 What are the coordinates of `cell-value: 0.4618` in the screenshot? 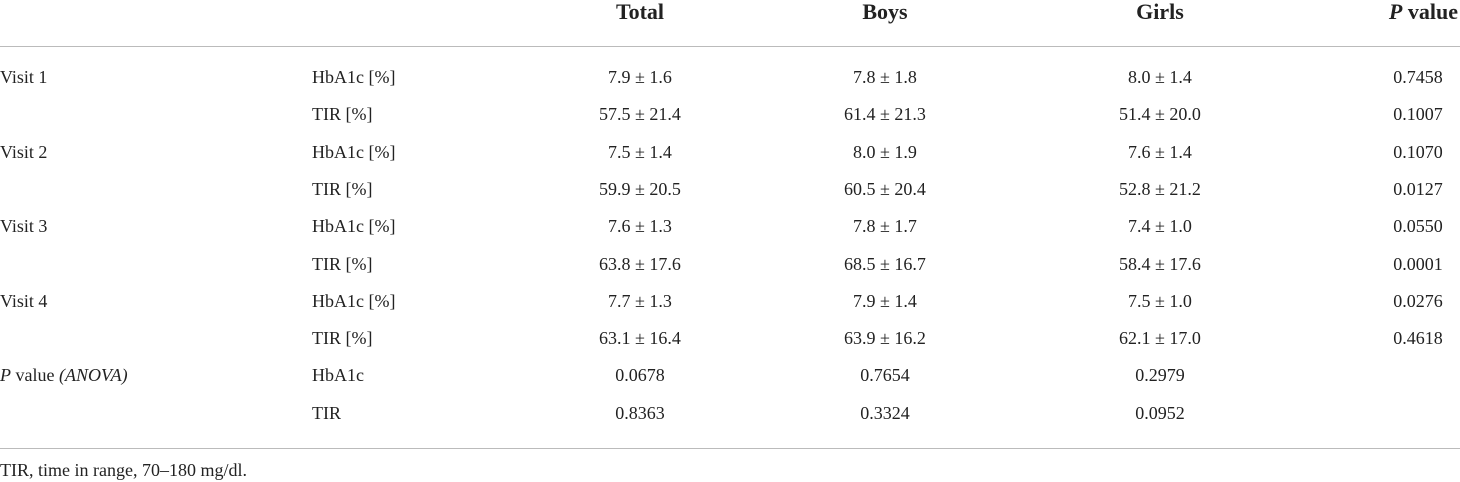 It's located at (1418, 338).